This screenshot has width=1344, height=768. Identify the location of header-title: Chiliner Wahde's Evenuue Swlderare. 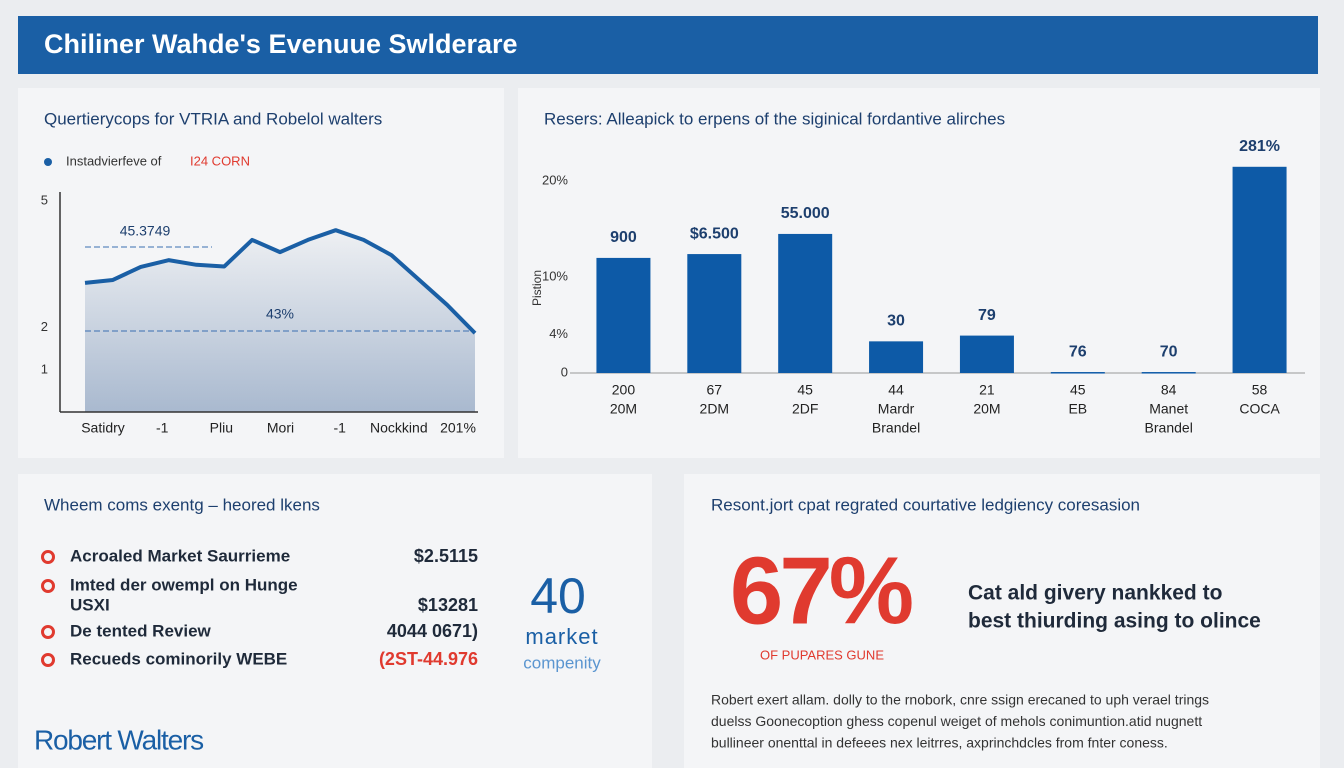
(281, 44).